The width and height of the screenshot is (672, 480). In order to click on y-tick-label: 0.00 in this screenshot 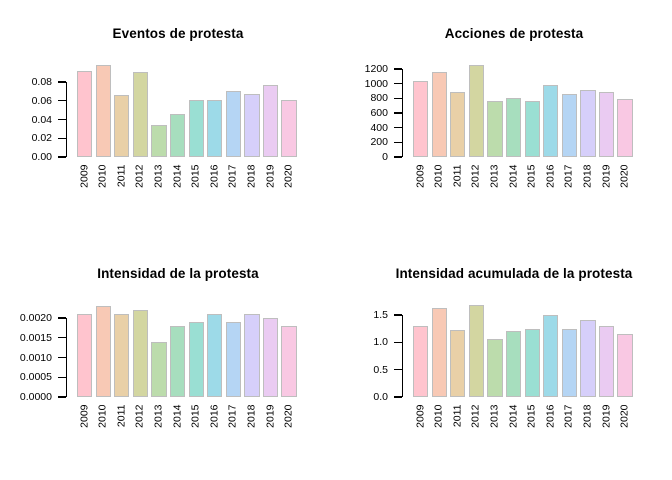, I will do `click(41, 157)`.